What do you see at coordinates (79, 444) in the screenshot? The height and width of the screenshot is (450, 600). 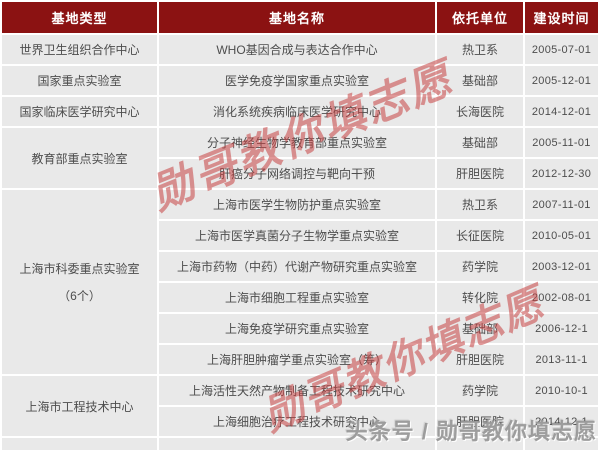 I see `type-cell` at bounding box center [79, 444].